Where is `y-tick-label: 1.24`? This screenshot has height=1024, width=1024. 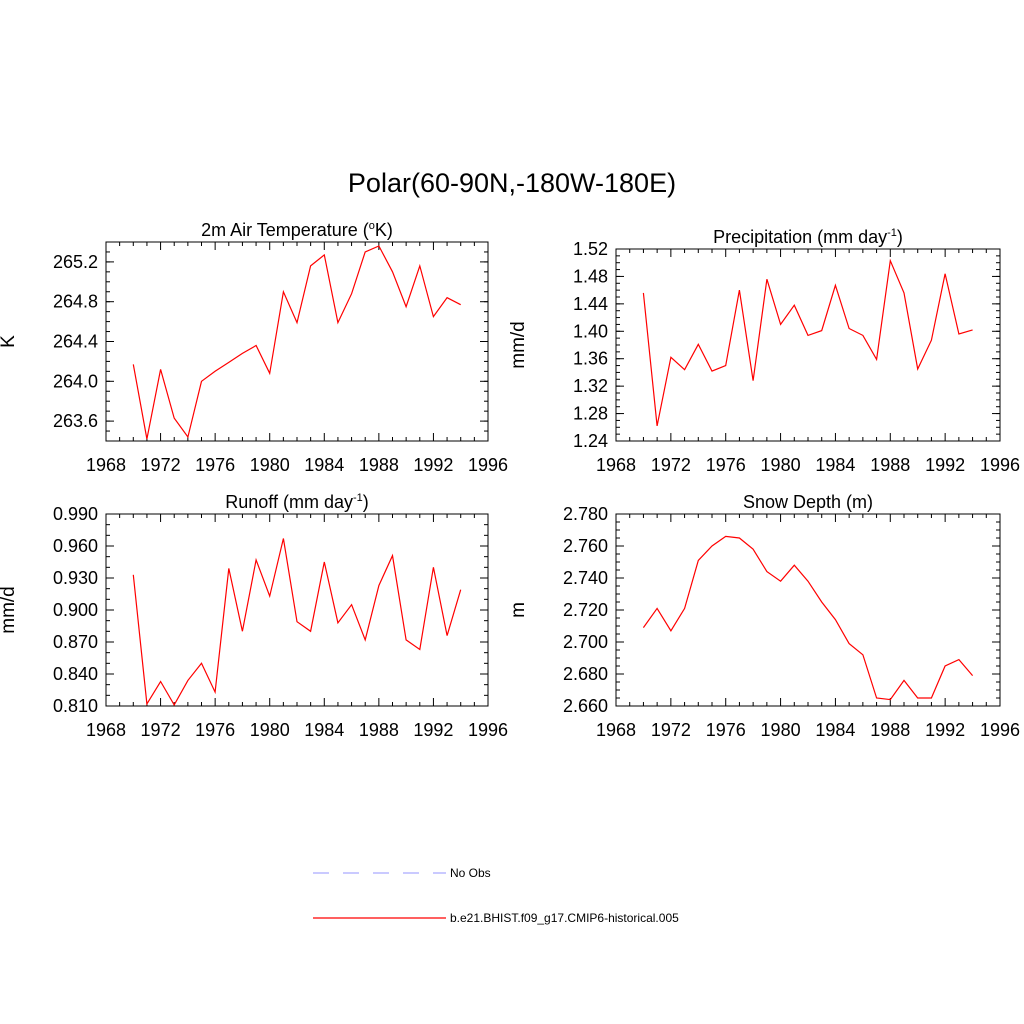
y-tick-label: 1.24 is located at coordinates (590, 441).